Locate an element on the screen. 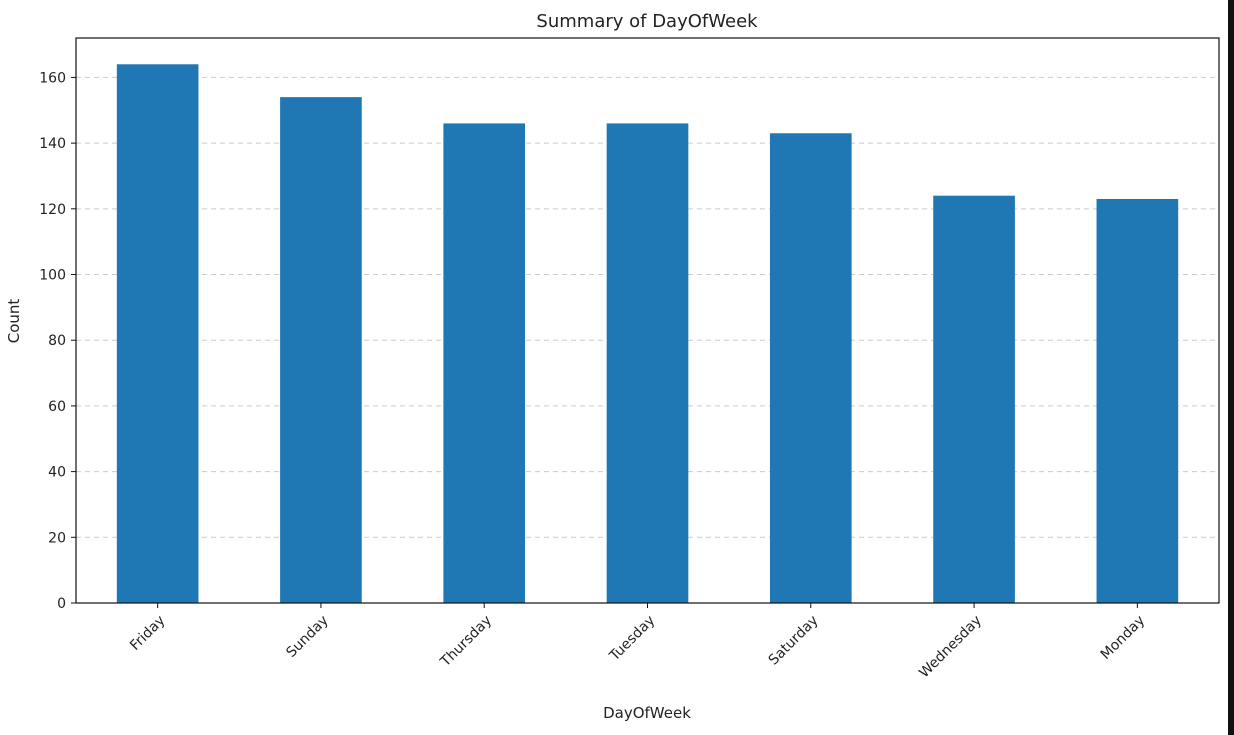 This screenshot has width=1234, height=735. y-tick-label: 140 is located at coordinates (52, 144).